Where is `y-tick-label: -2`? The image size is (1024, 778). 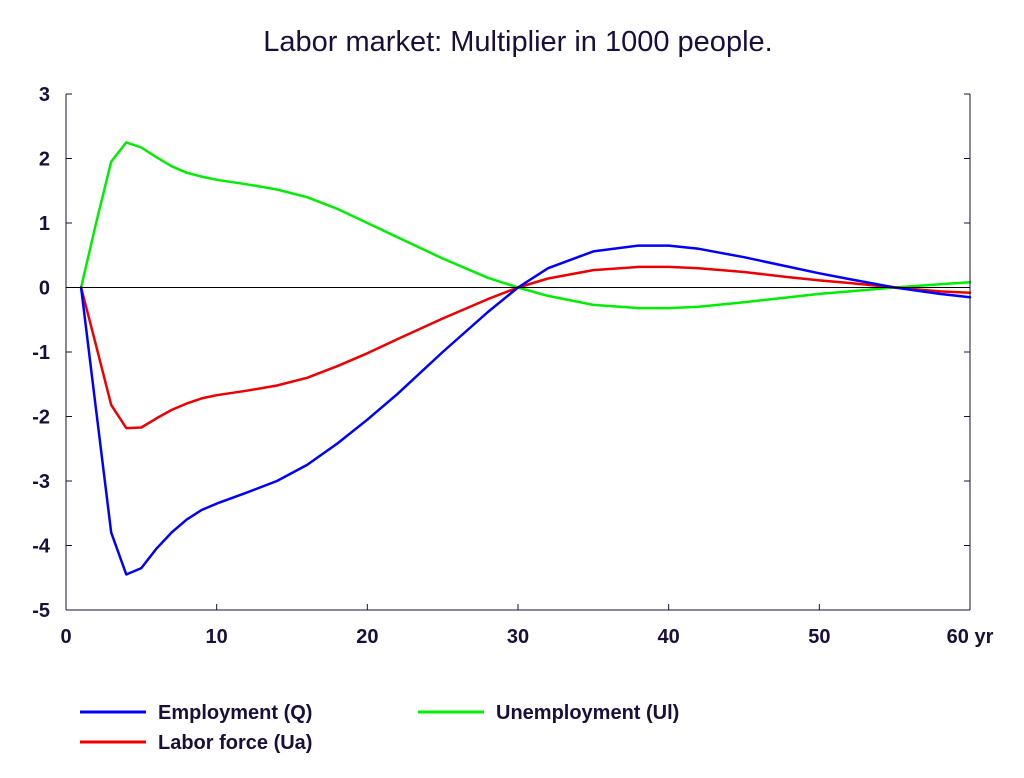 y-tick-label: -2 is located at coordinates (41, 418).